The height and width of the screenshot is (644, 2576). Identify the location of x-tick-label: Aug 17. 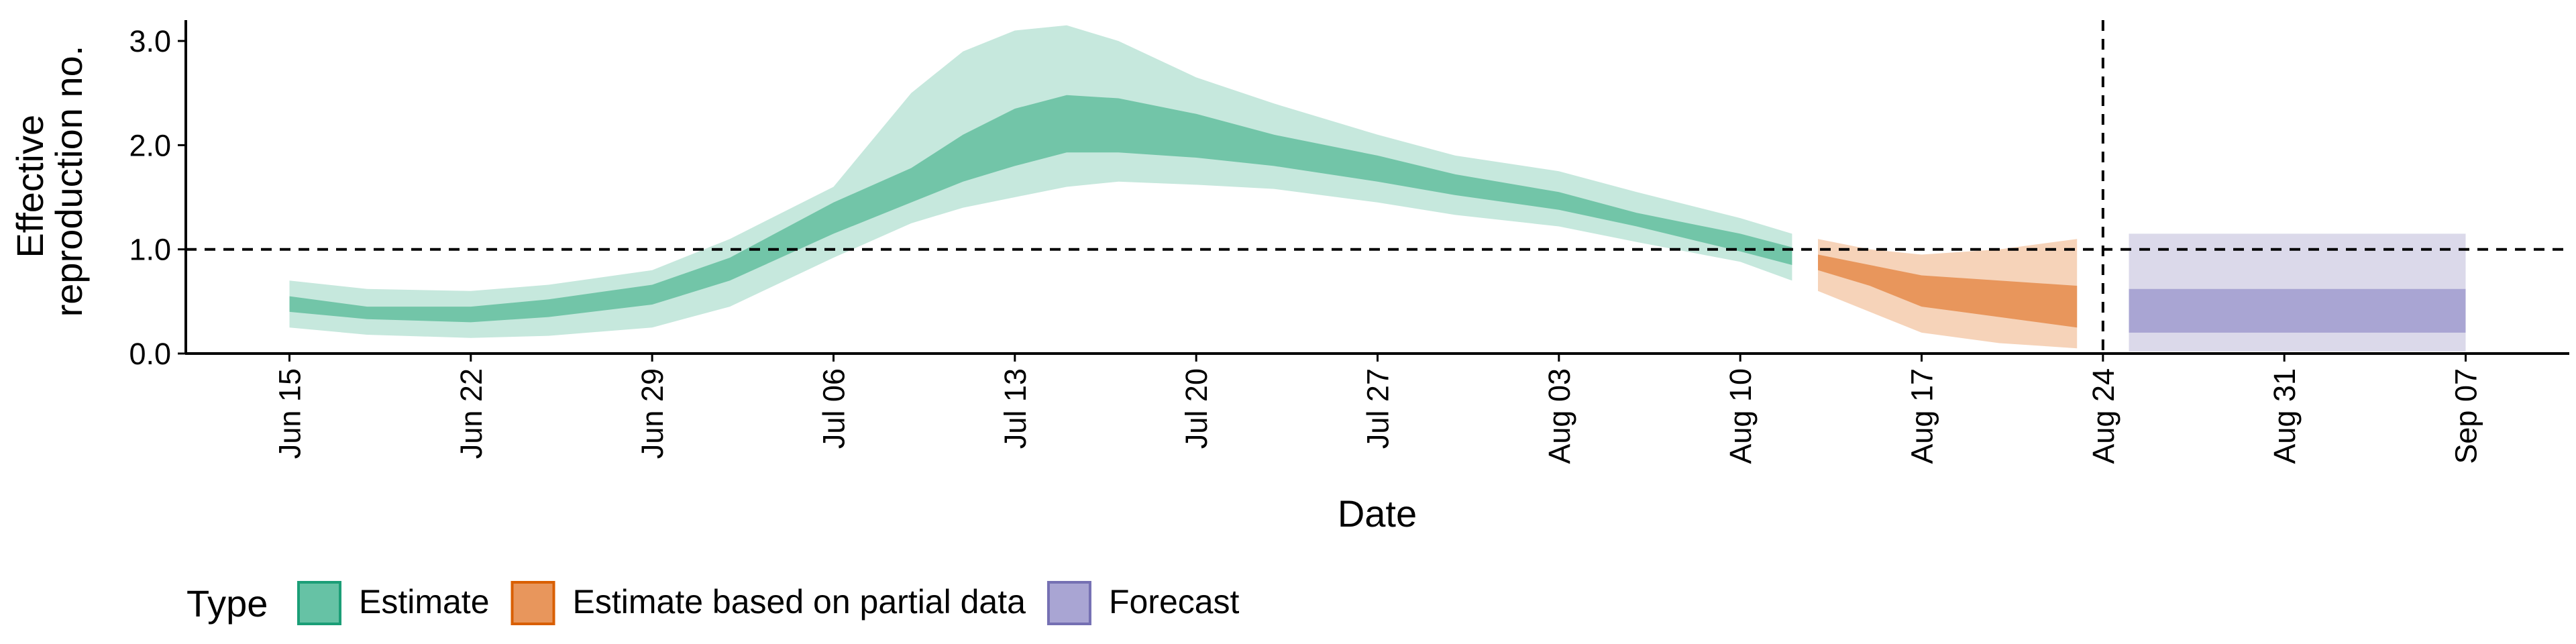
(1922, 416).